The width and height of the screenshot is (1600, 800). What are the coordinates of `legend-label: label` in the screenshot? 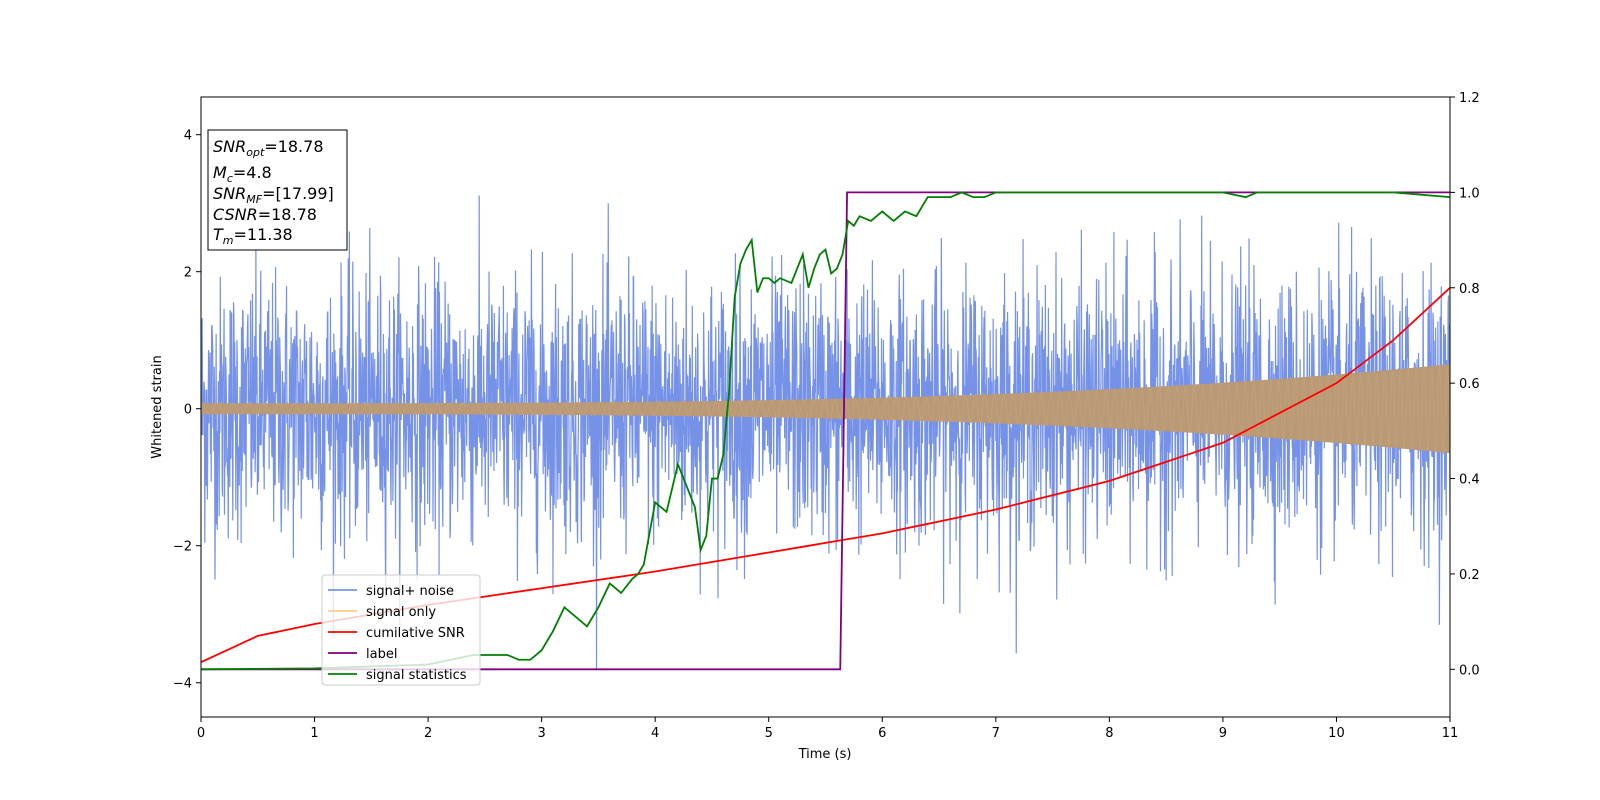 It's located at (381, 654).